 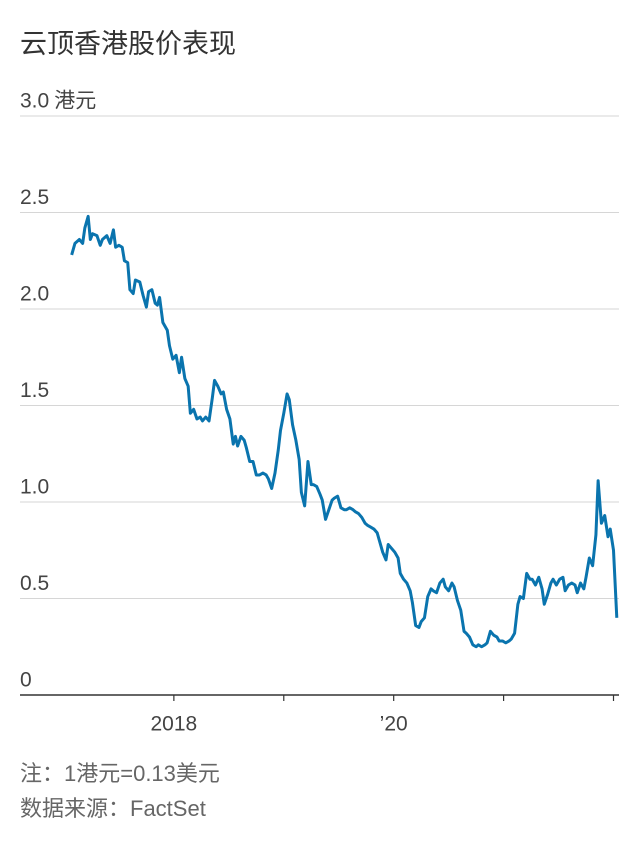 I want to click on y-tick-label: 0, so click(x=26, y=680).